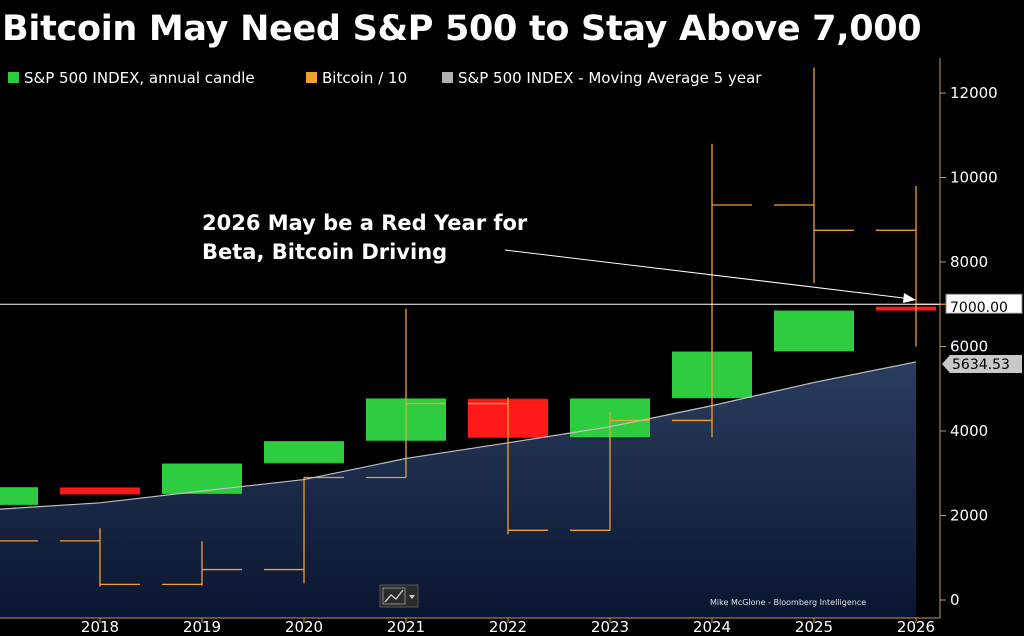 The image size is (1024, 636). I want to click on annotation-arrowhead, so click(909, 298).